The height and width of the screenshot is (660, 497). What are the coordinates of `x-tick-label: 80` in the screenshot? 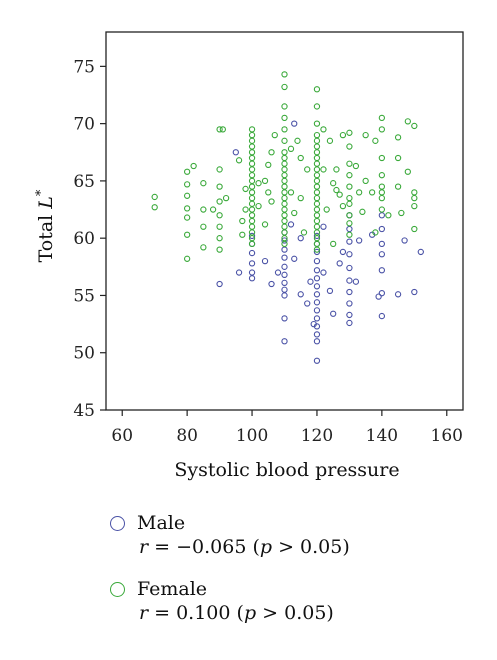 It's located at (187, 436).